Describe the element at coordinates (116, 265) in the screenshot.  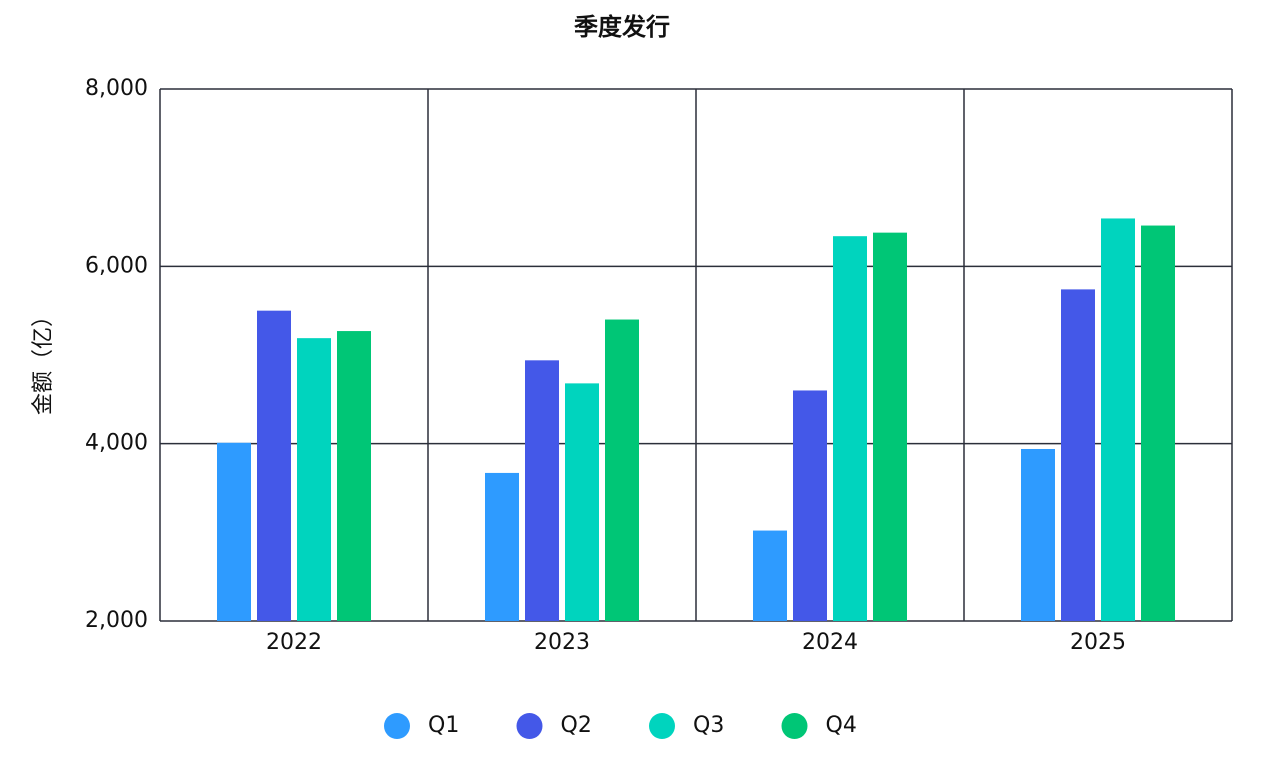
I see `y-tick-label: 6,000` at that location.